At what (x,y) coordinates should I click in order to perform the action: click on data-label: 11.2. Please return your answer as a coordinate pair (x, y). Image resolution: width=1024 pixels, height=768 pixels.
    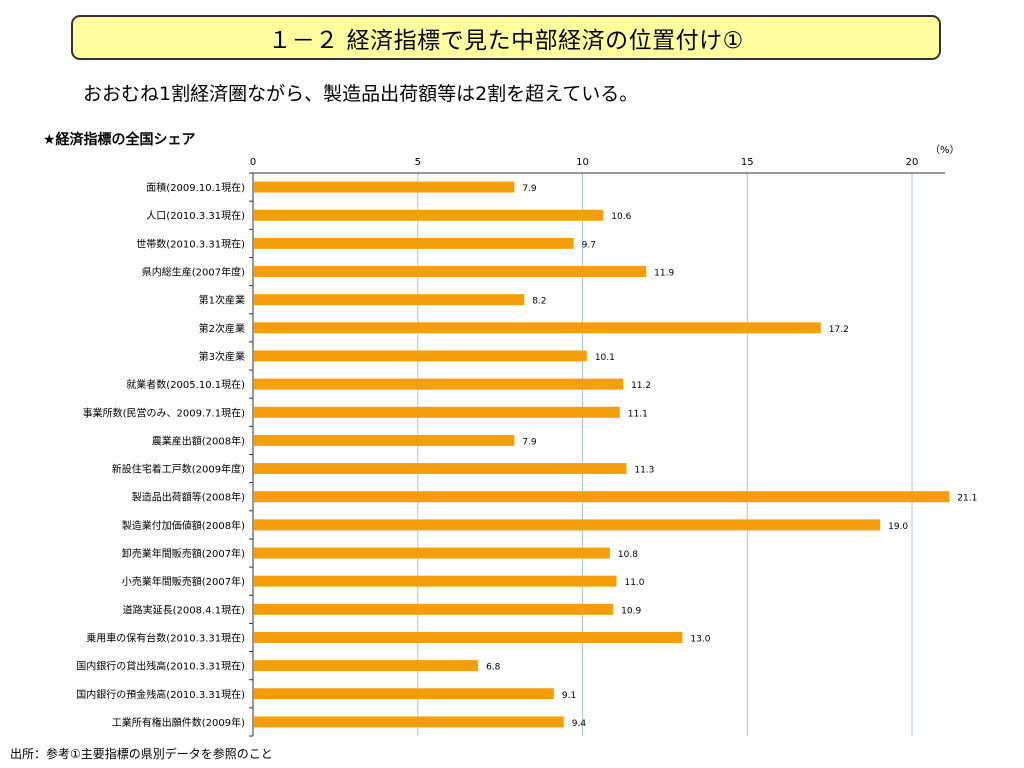
    Looking at the image, I should click on (641, 386).